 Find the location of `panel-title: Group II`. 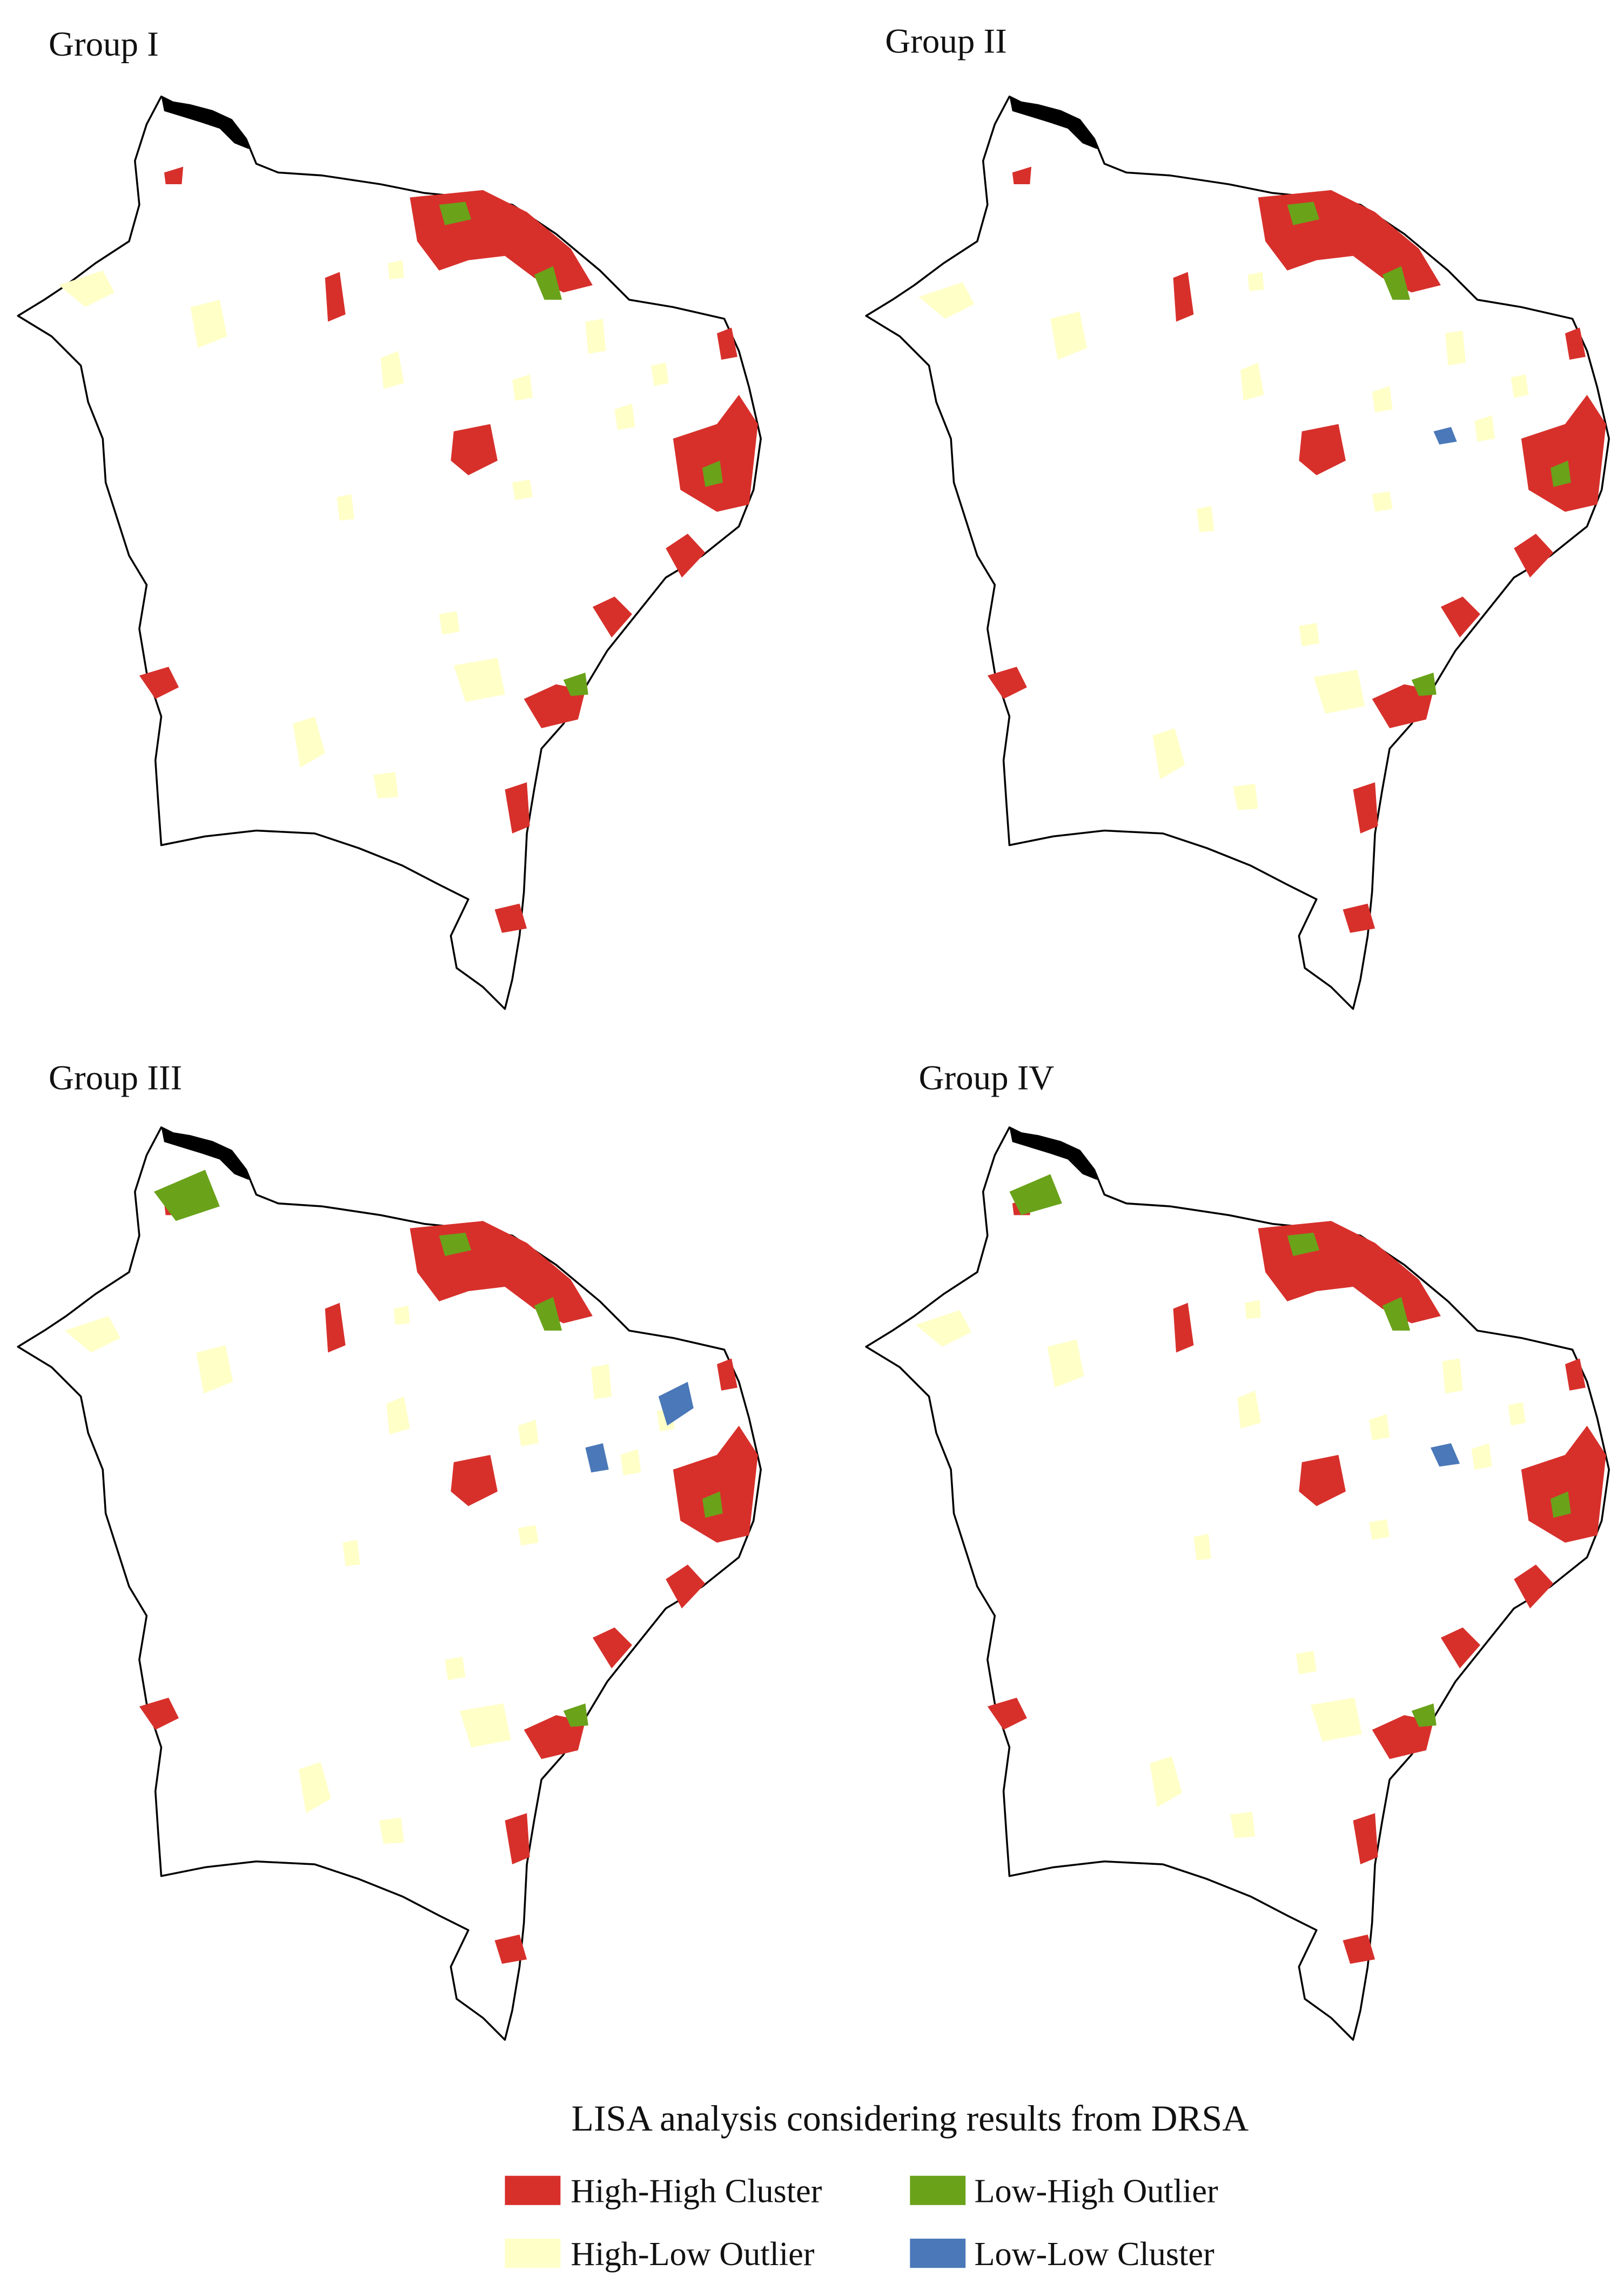

panel-title: Group II is located at coordinates (945, 41).